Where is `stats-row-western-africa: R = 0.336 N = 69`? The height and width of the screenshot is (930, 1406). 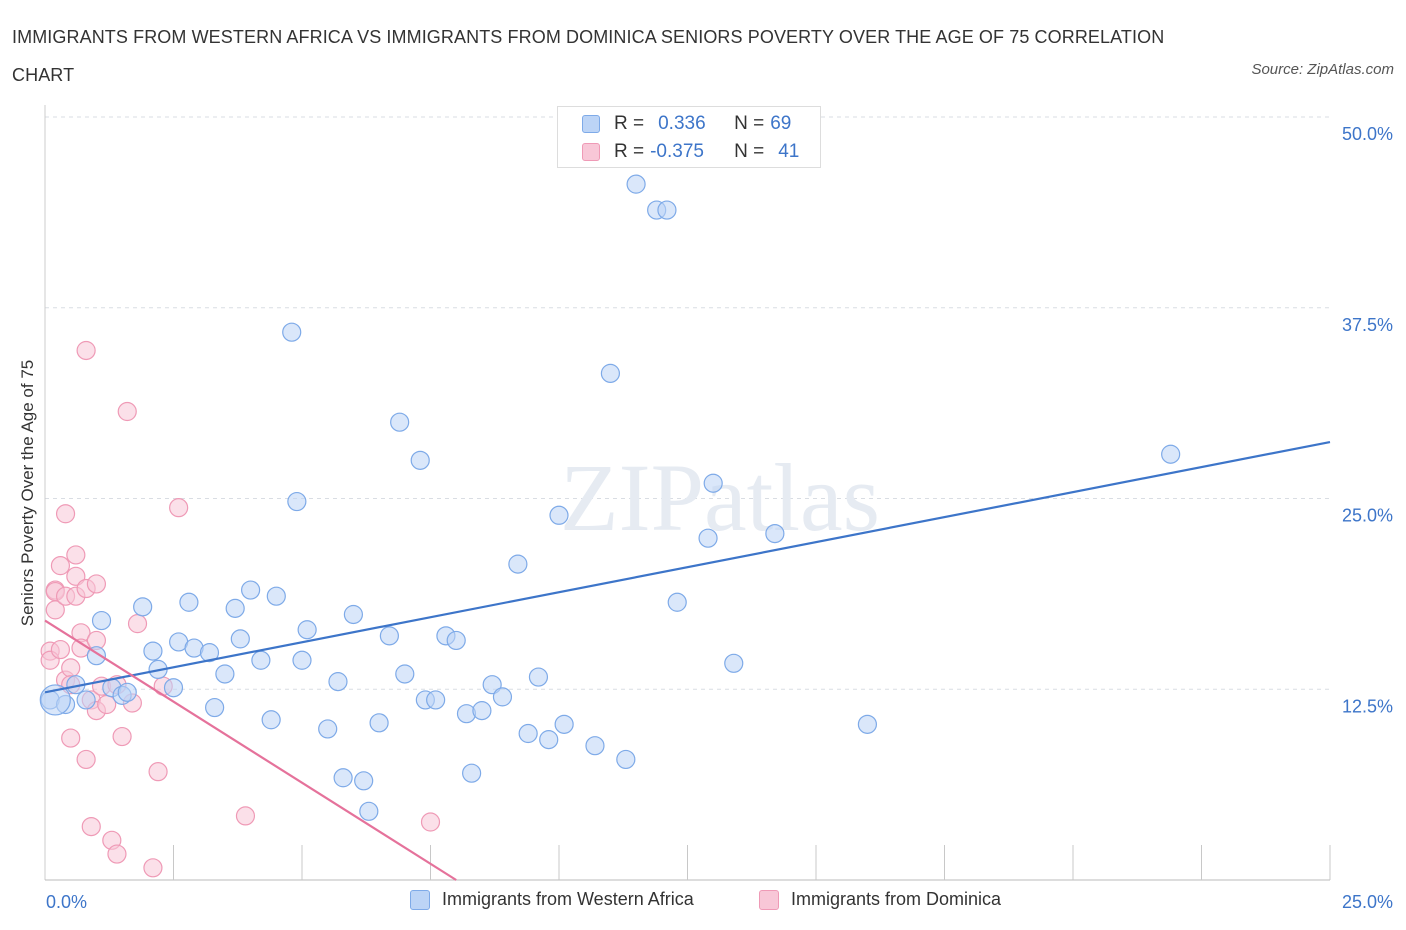 stats-row-western-africa: R = 0.336 N = 69 is located at coordinates (686, 124).